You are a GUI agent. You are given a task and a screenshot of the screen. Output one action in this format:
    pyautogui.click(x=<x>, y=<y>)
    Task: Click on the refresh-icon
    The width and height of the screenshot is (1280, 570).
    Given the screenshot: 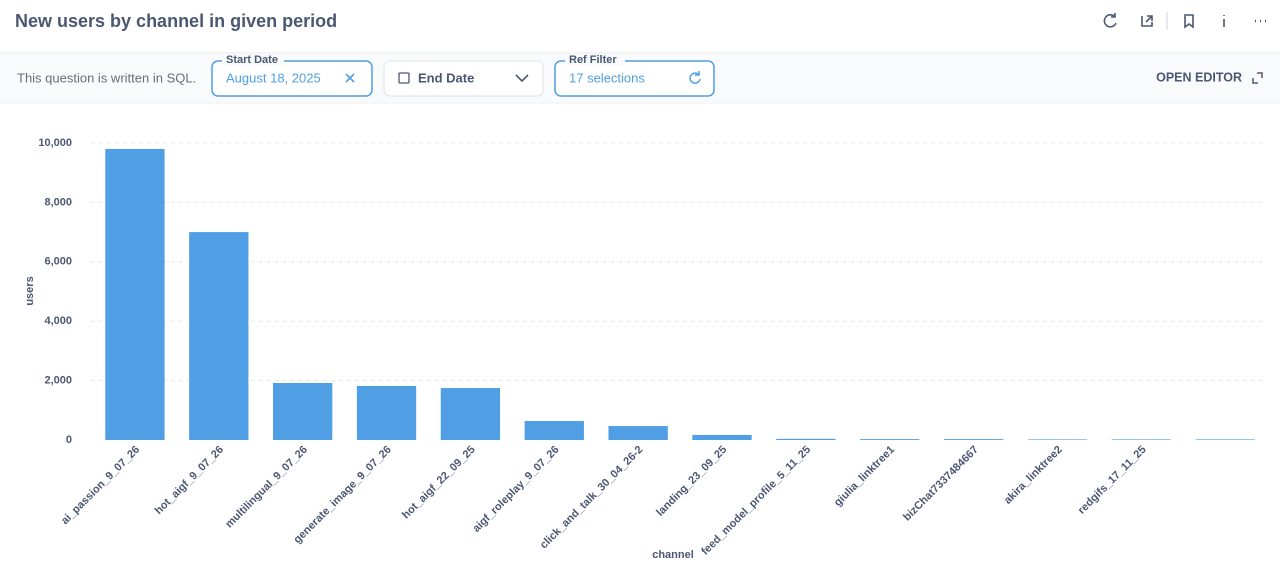 What is the action you would take?
    pyautogui.click(x=1110, y=20)
    